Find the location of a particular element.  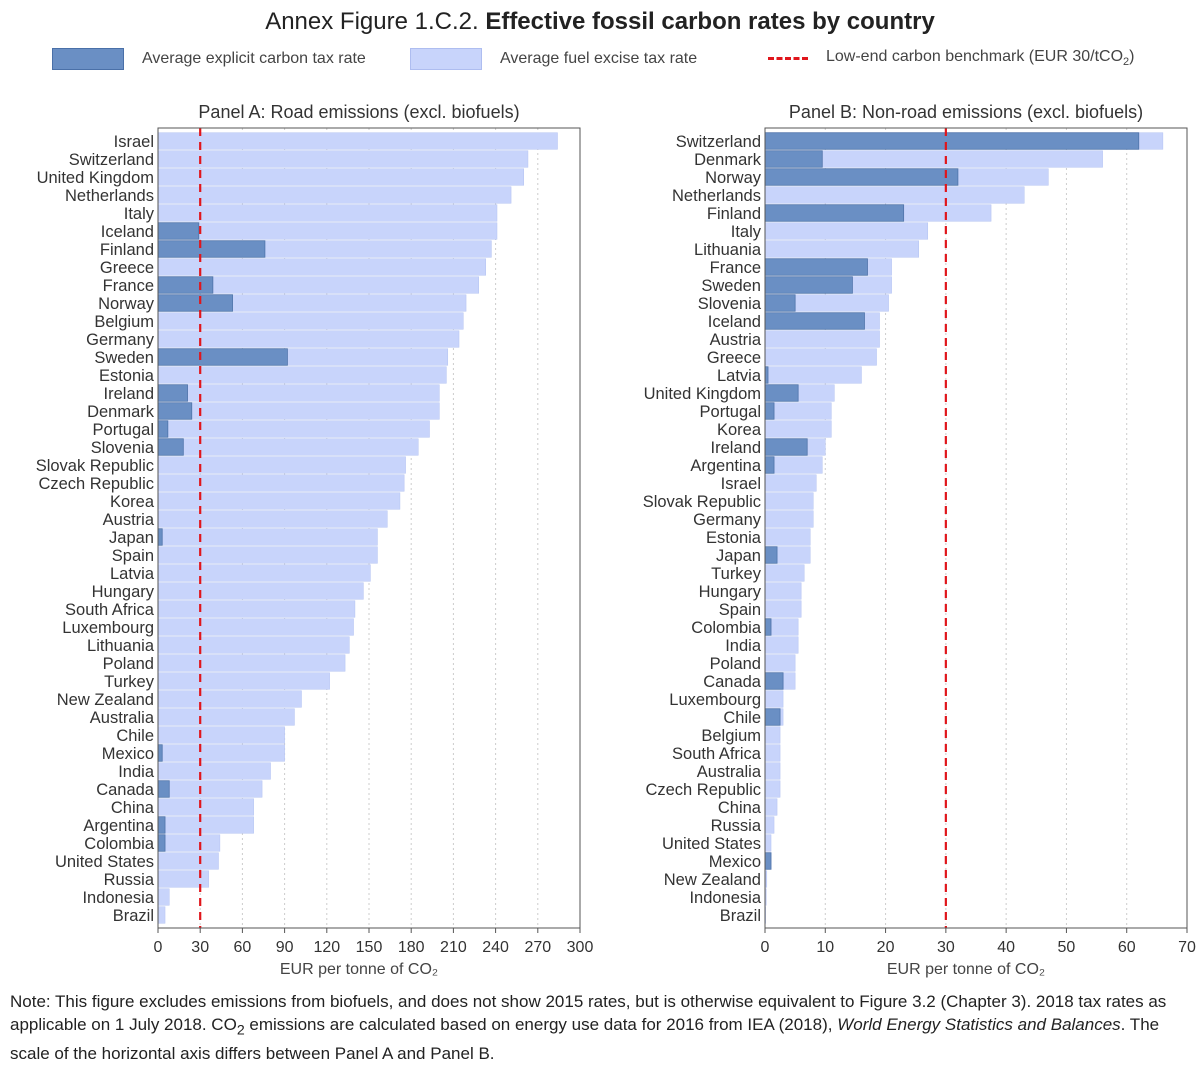

panel-b-category-label: Lithuania is located at coordinates (728, 250).